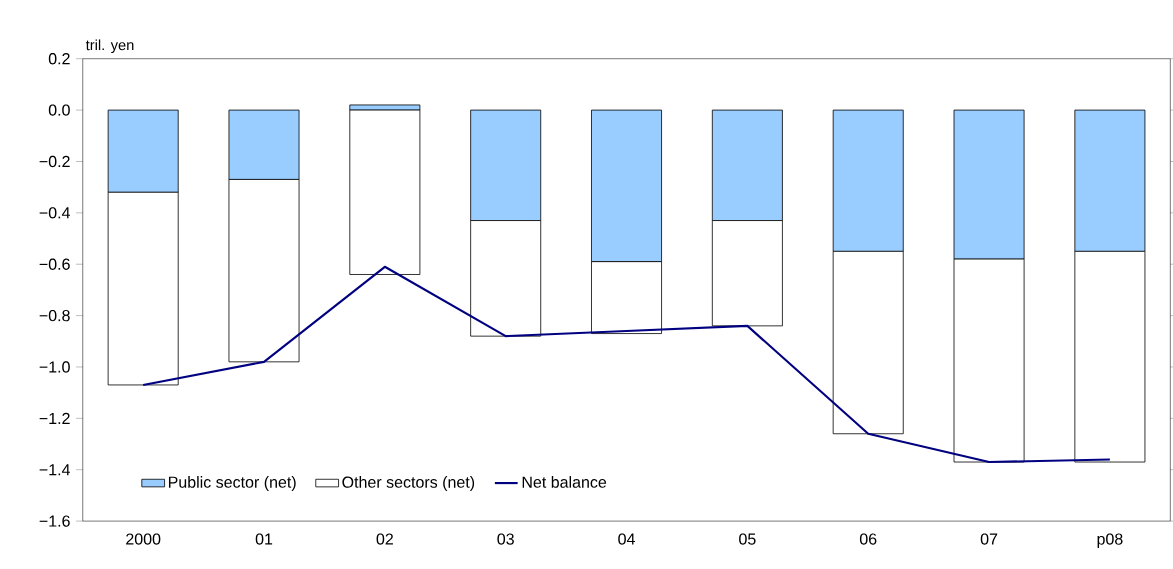  What do you see at coordinates (868, 539) in the screenshot?
I see `x-tick-label: 06` at bounding box center [868, 539].